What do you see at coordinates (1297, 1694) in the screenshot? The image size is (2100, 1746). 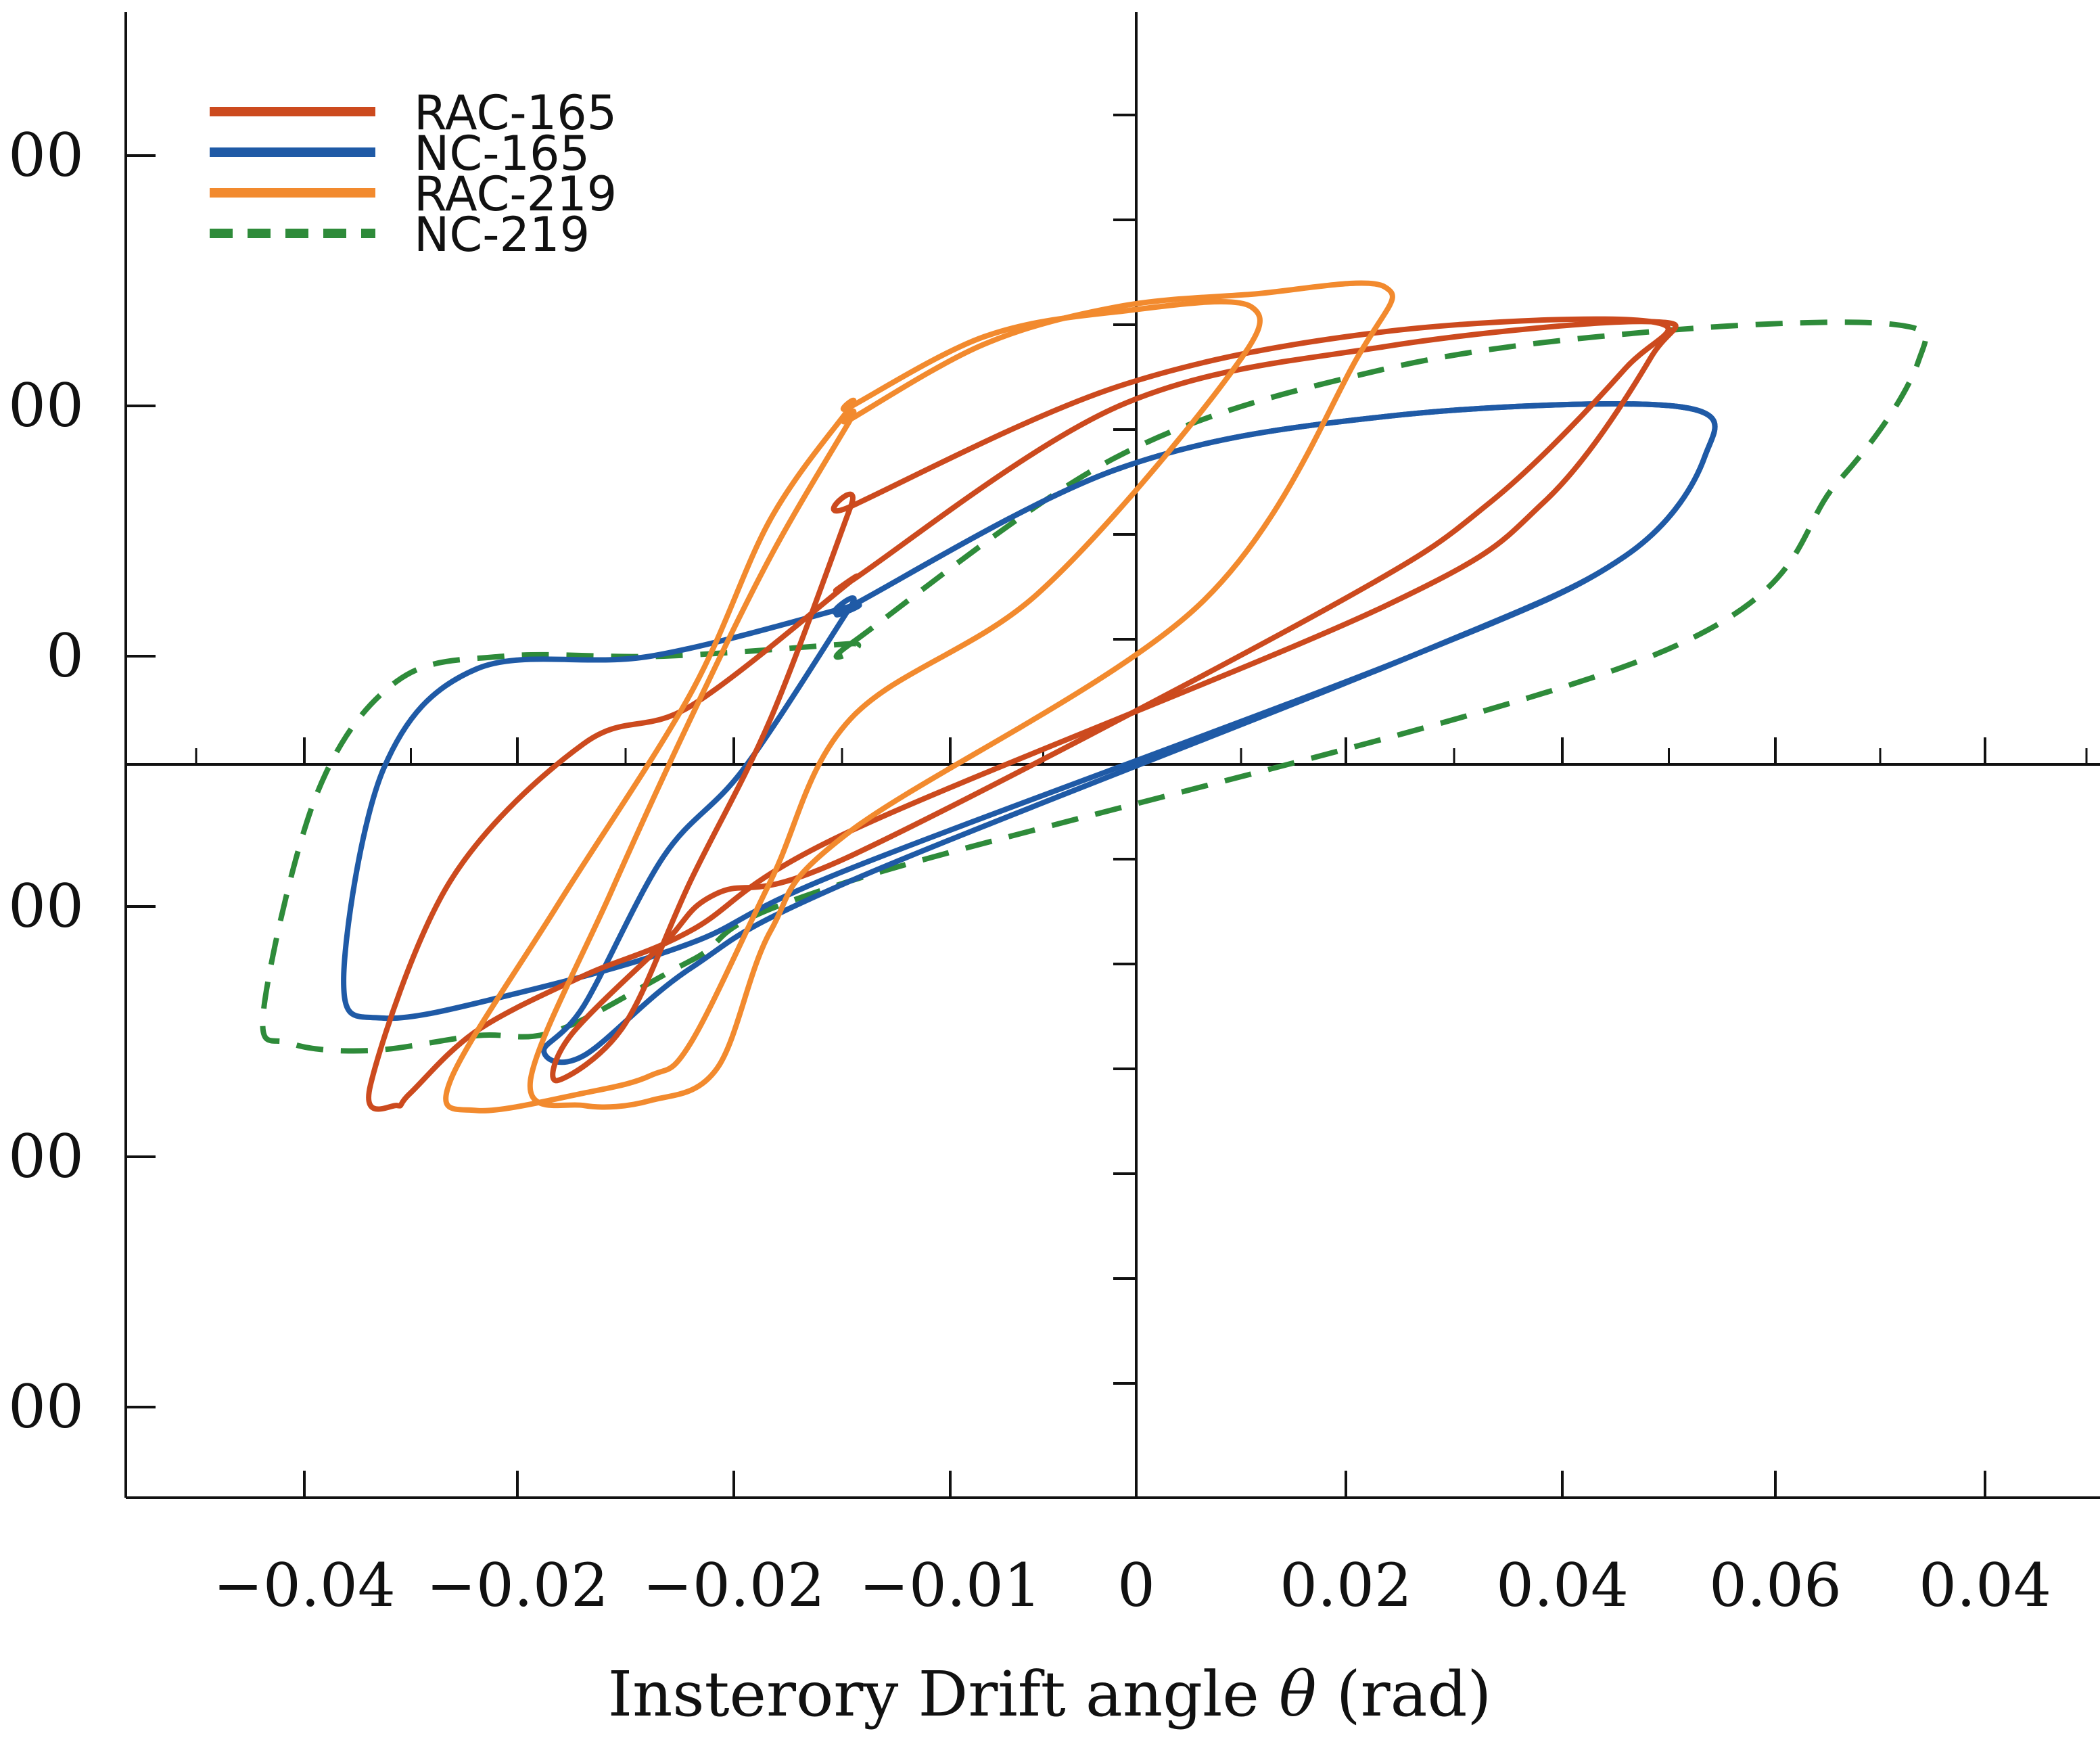 I see `x-axis-title-symbol: θ` at bounding box center [1297, 1694].